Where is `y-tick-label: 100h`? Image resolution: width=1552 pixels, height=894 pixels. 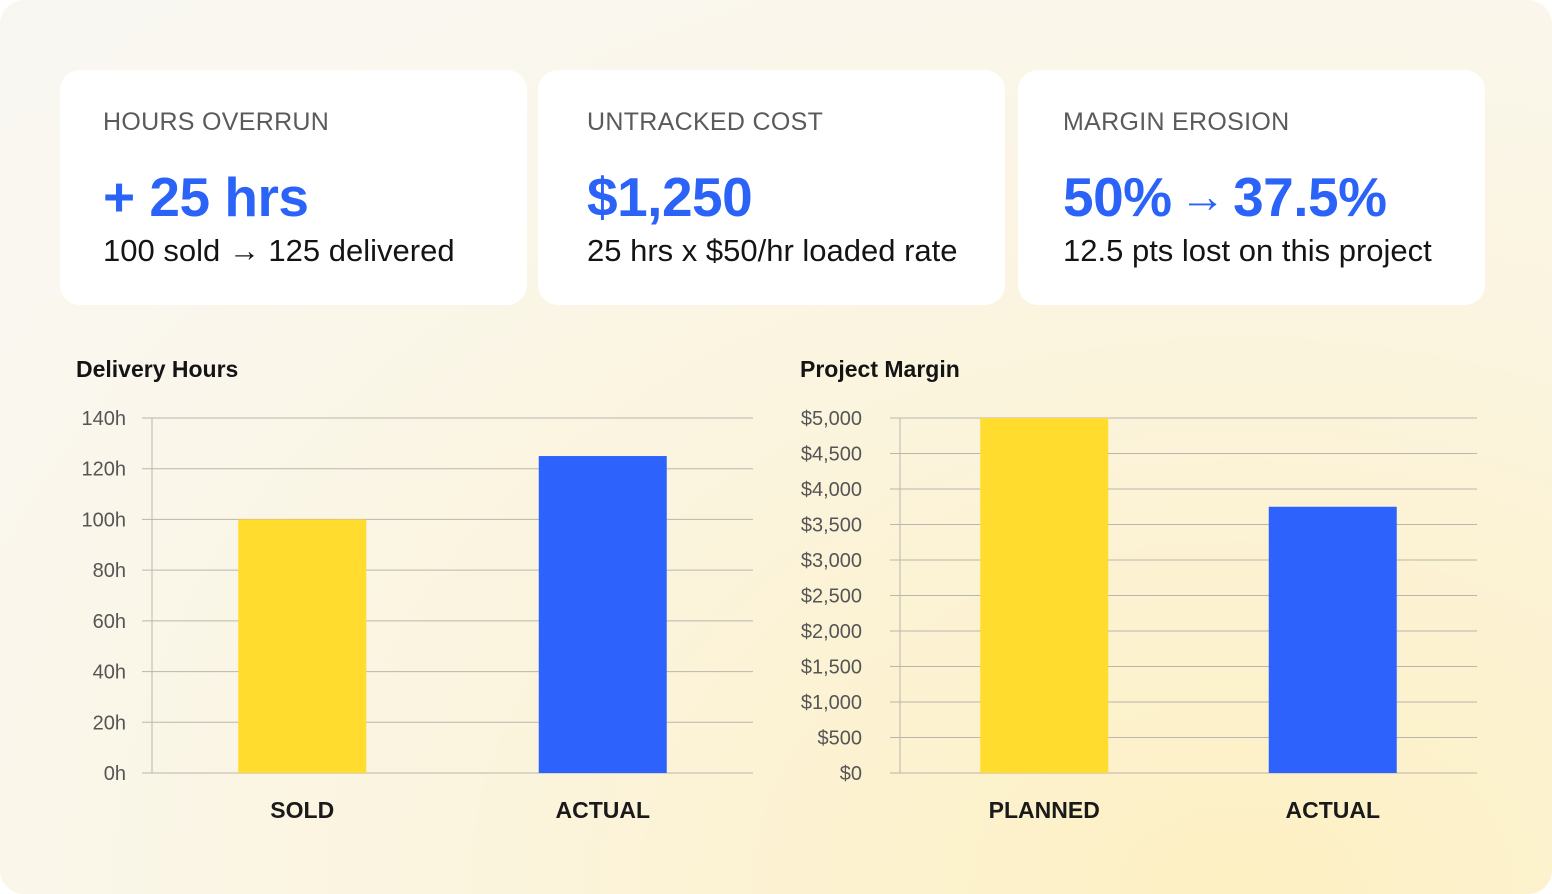
y-tick-label: 100h is located at coordinates (104, 520).